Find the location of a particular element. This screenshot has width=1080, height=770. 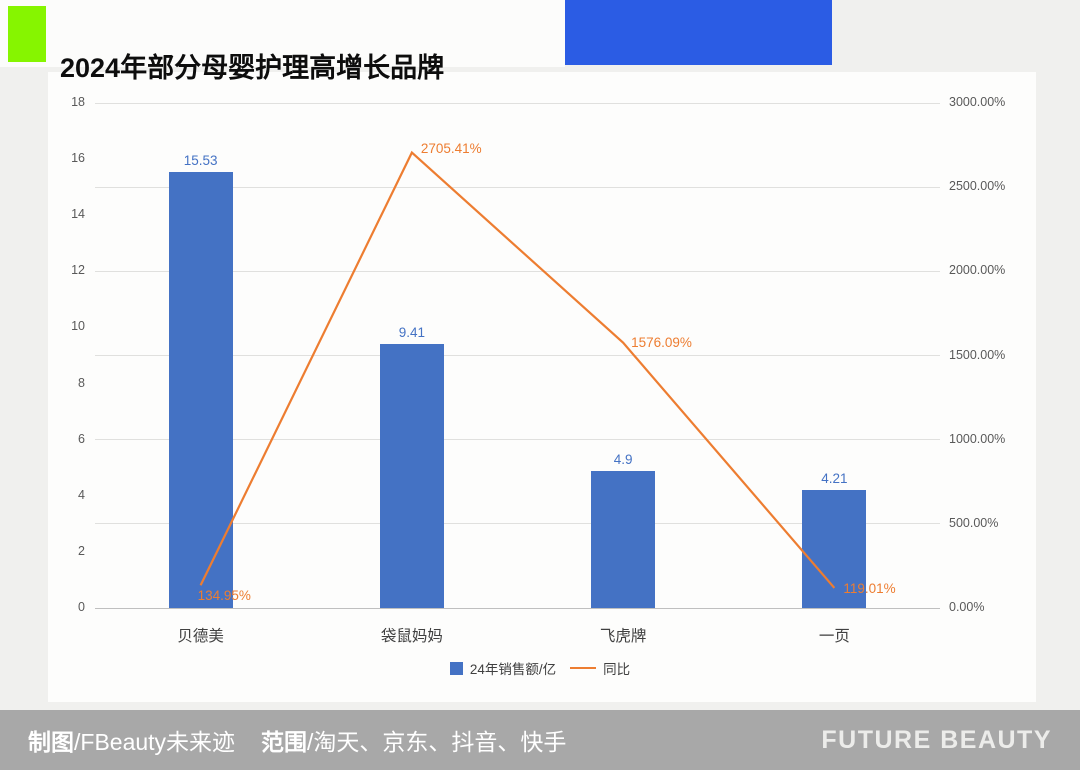

right-axis-tick: 500.00% is located at coordinates (974, 522).